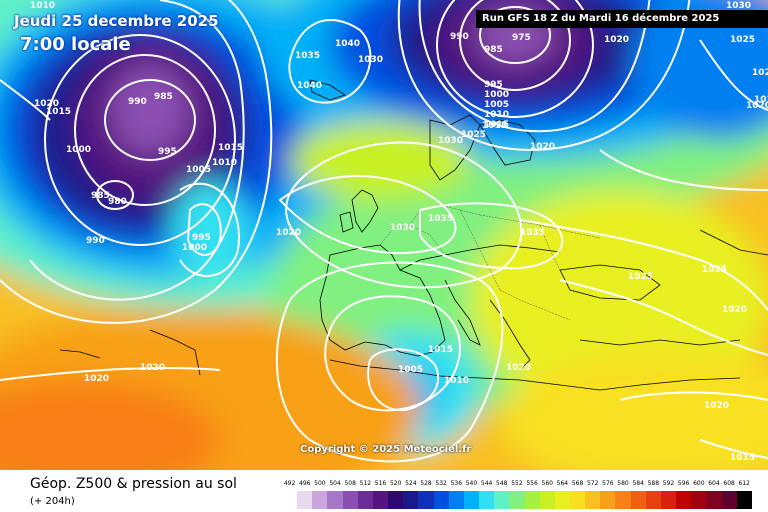 This screenshot has width=768, height=512. Describe the element at coordinates (305, 483) in the screenshot. I see `scale-label: 496` at that location.